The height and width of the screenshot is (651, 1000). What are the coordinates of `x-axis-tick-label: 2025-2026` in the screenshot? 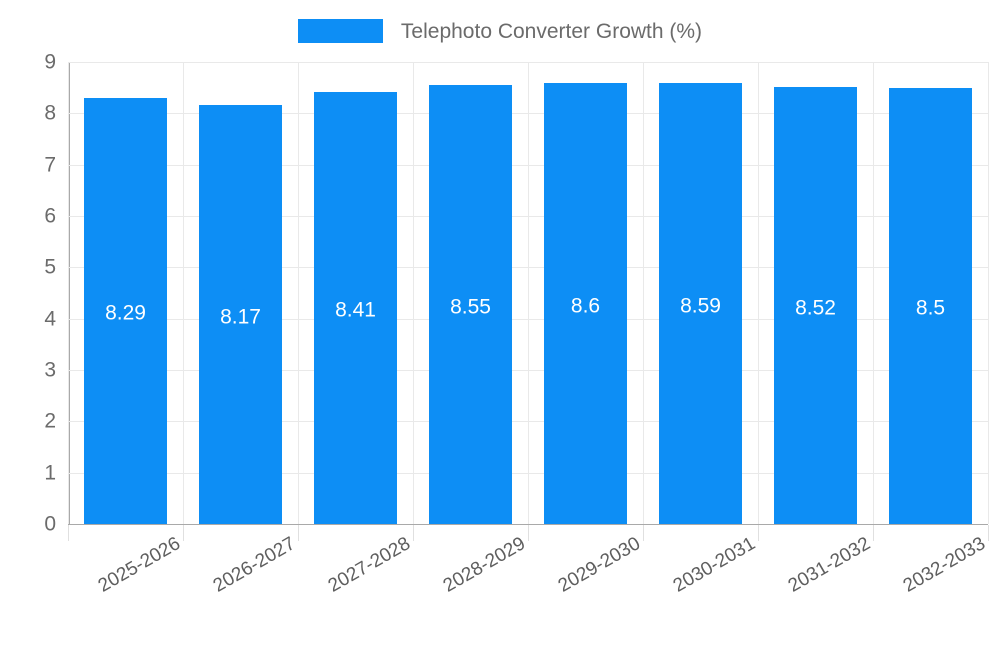 It's located at (139, 565).